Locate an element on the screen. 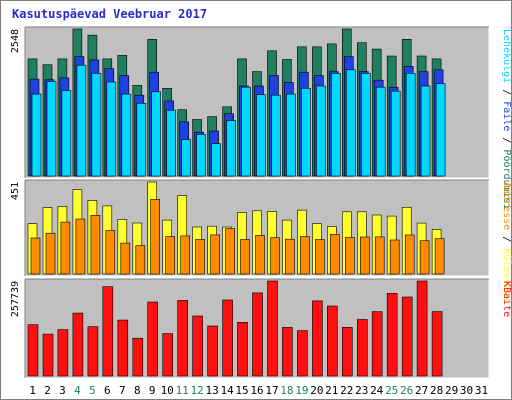  x-tick-day-25: 25 is located at coordinates (391, 390).